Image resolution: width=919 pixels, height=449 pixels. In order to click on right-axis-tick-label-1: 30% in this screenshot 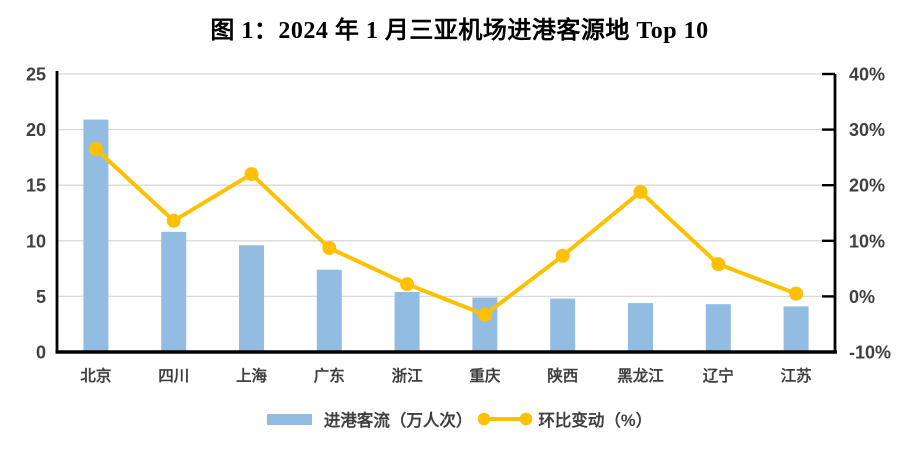, I will do `click(867, 130)`.